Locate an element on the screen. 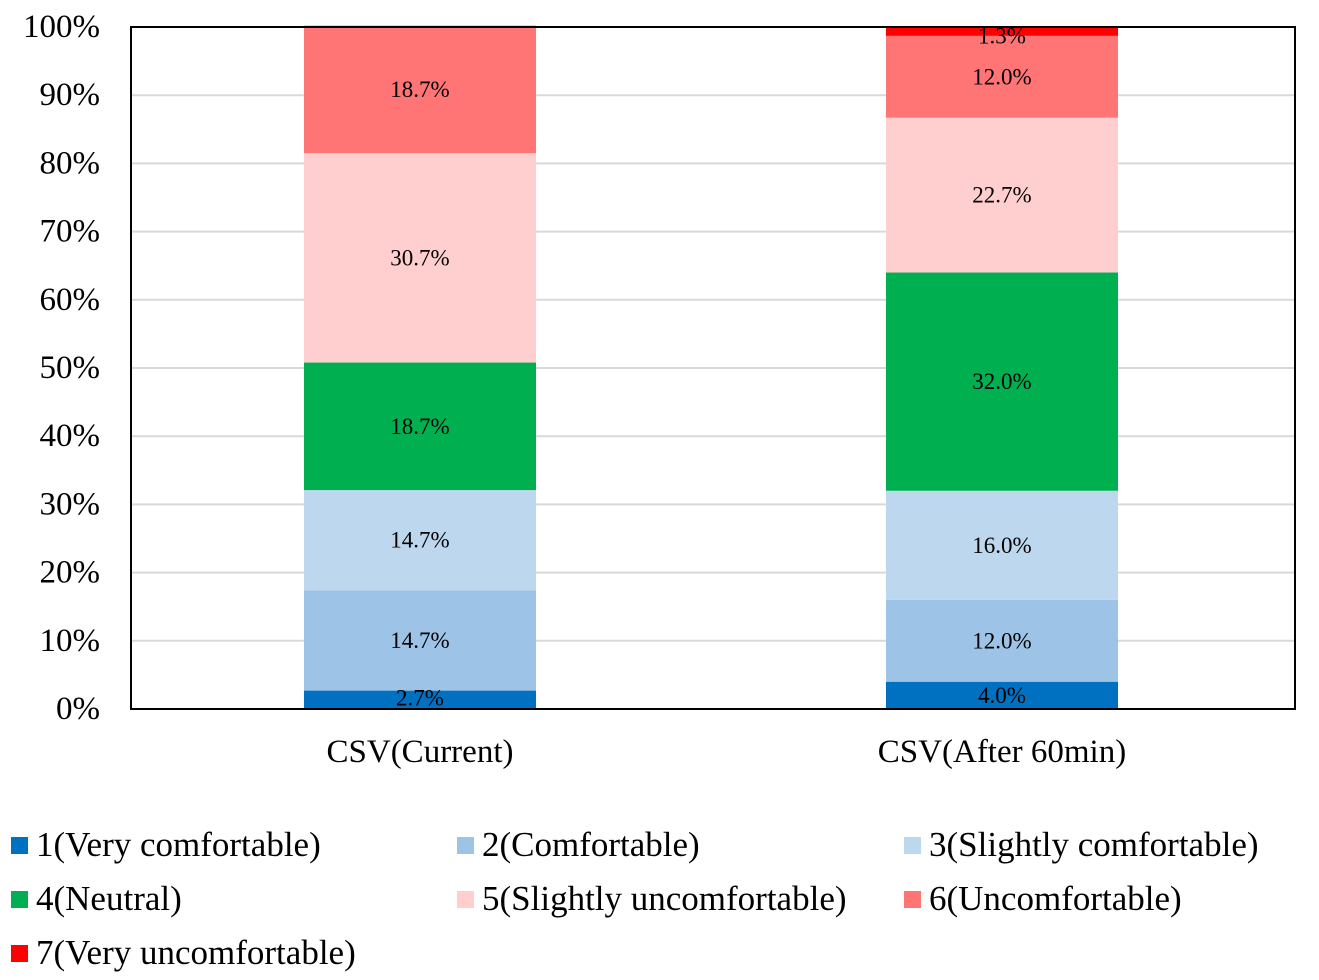 This screenshot has width=1319, height=980. data-label: 30.7% is located at coordinates (419, 257).